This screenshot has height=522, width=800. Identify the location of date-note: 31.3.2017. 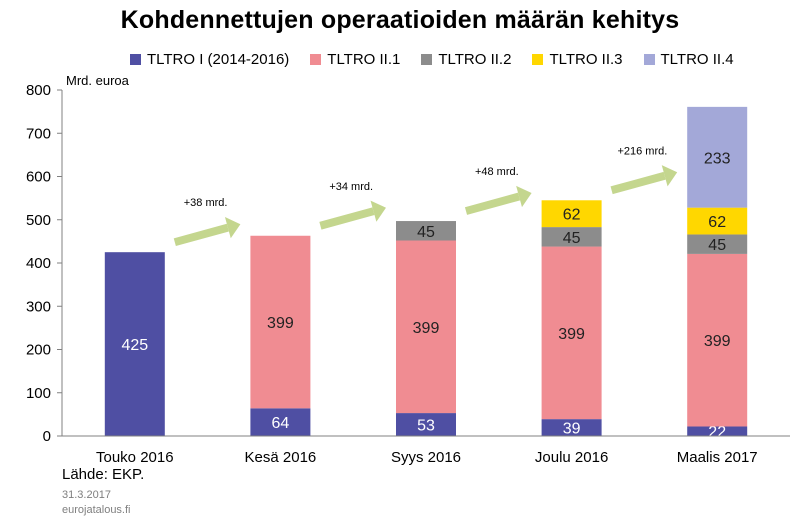
(86, 495).